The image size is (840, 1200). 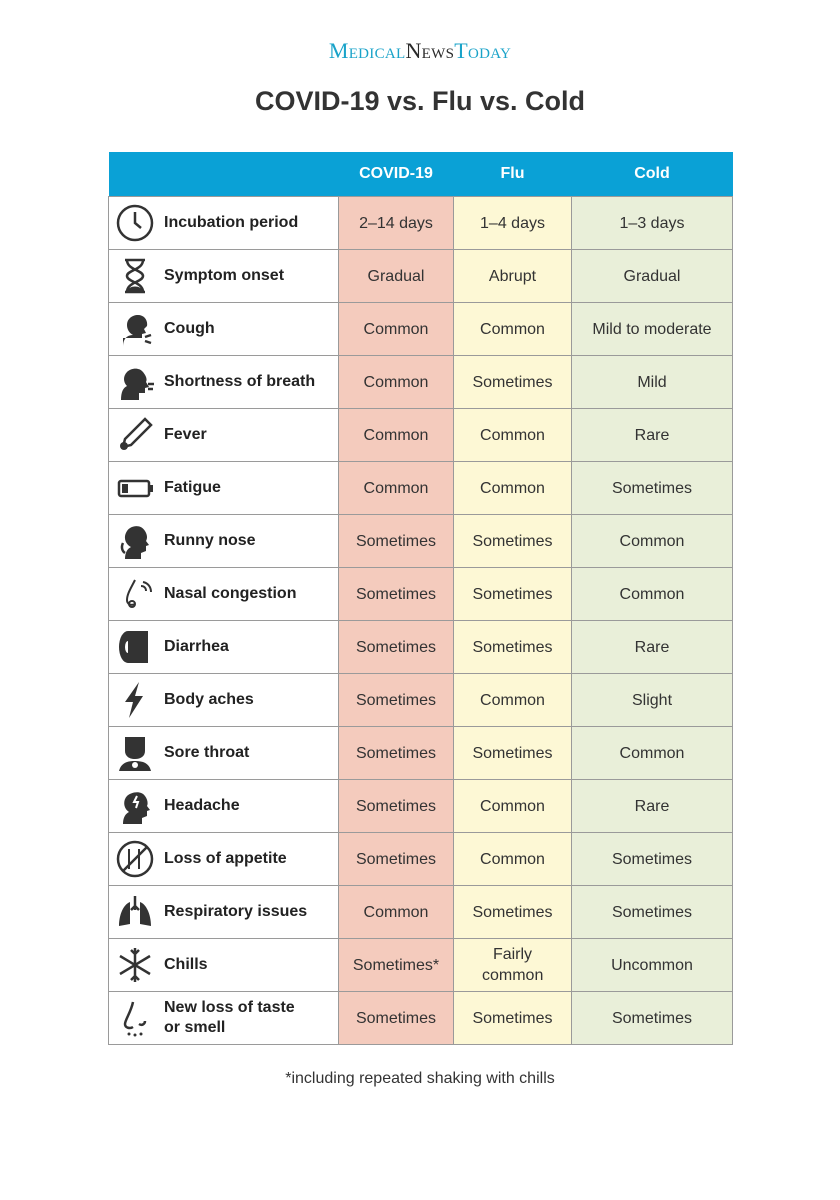 What do you see at coordinates (231, 222) in the screenshot?
I see `symptom-label: Incubation period` at bounding box center [231, 222].